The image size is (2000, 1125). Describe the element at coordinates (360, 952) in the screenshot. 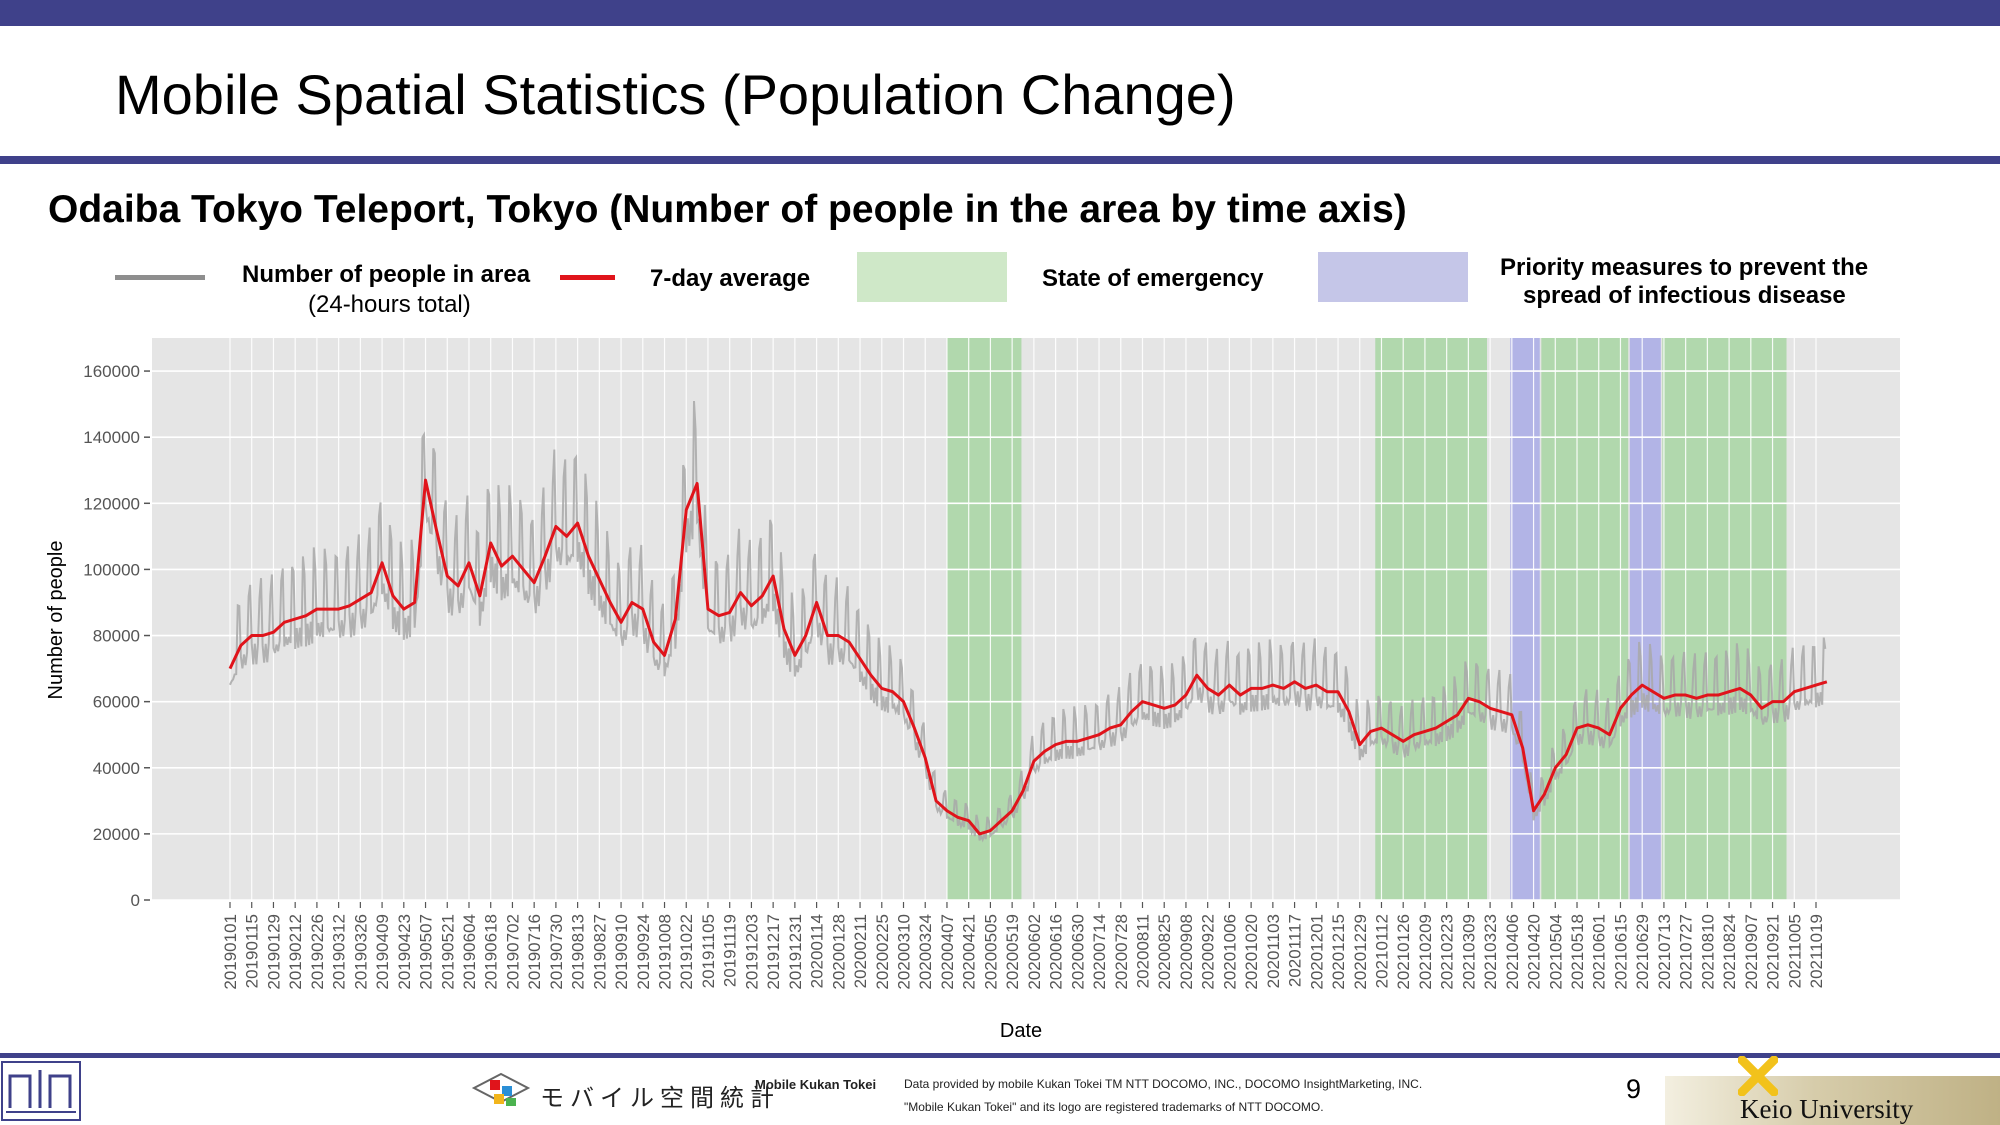

I see `x-tick-label-6: 20190326` at that location.